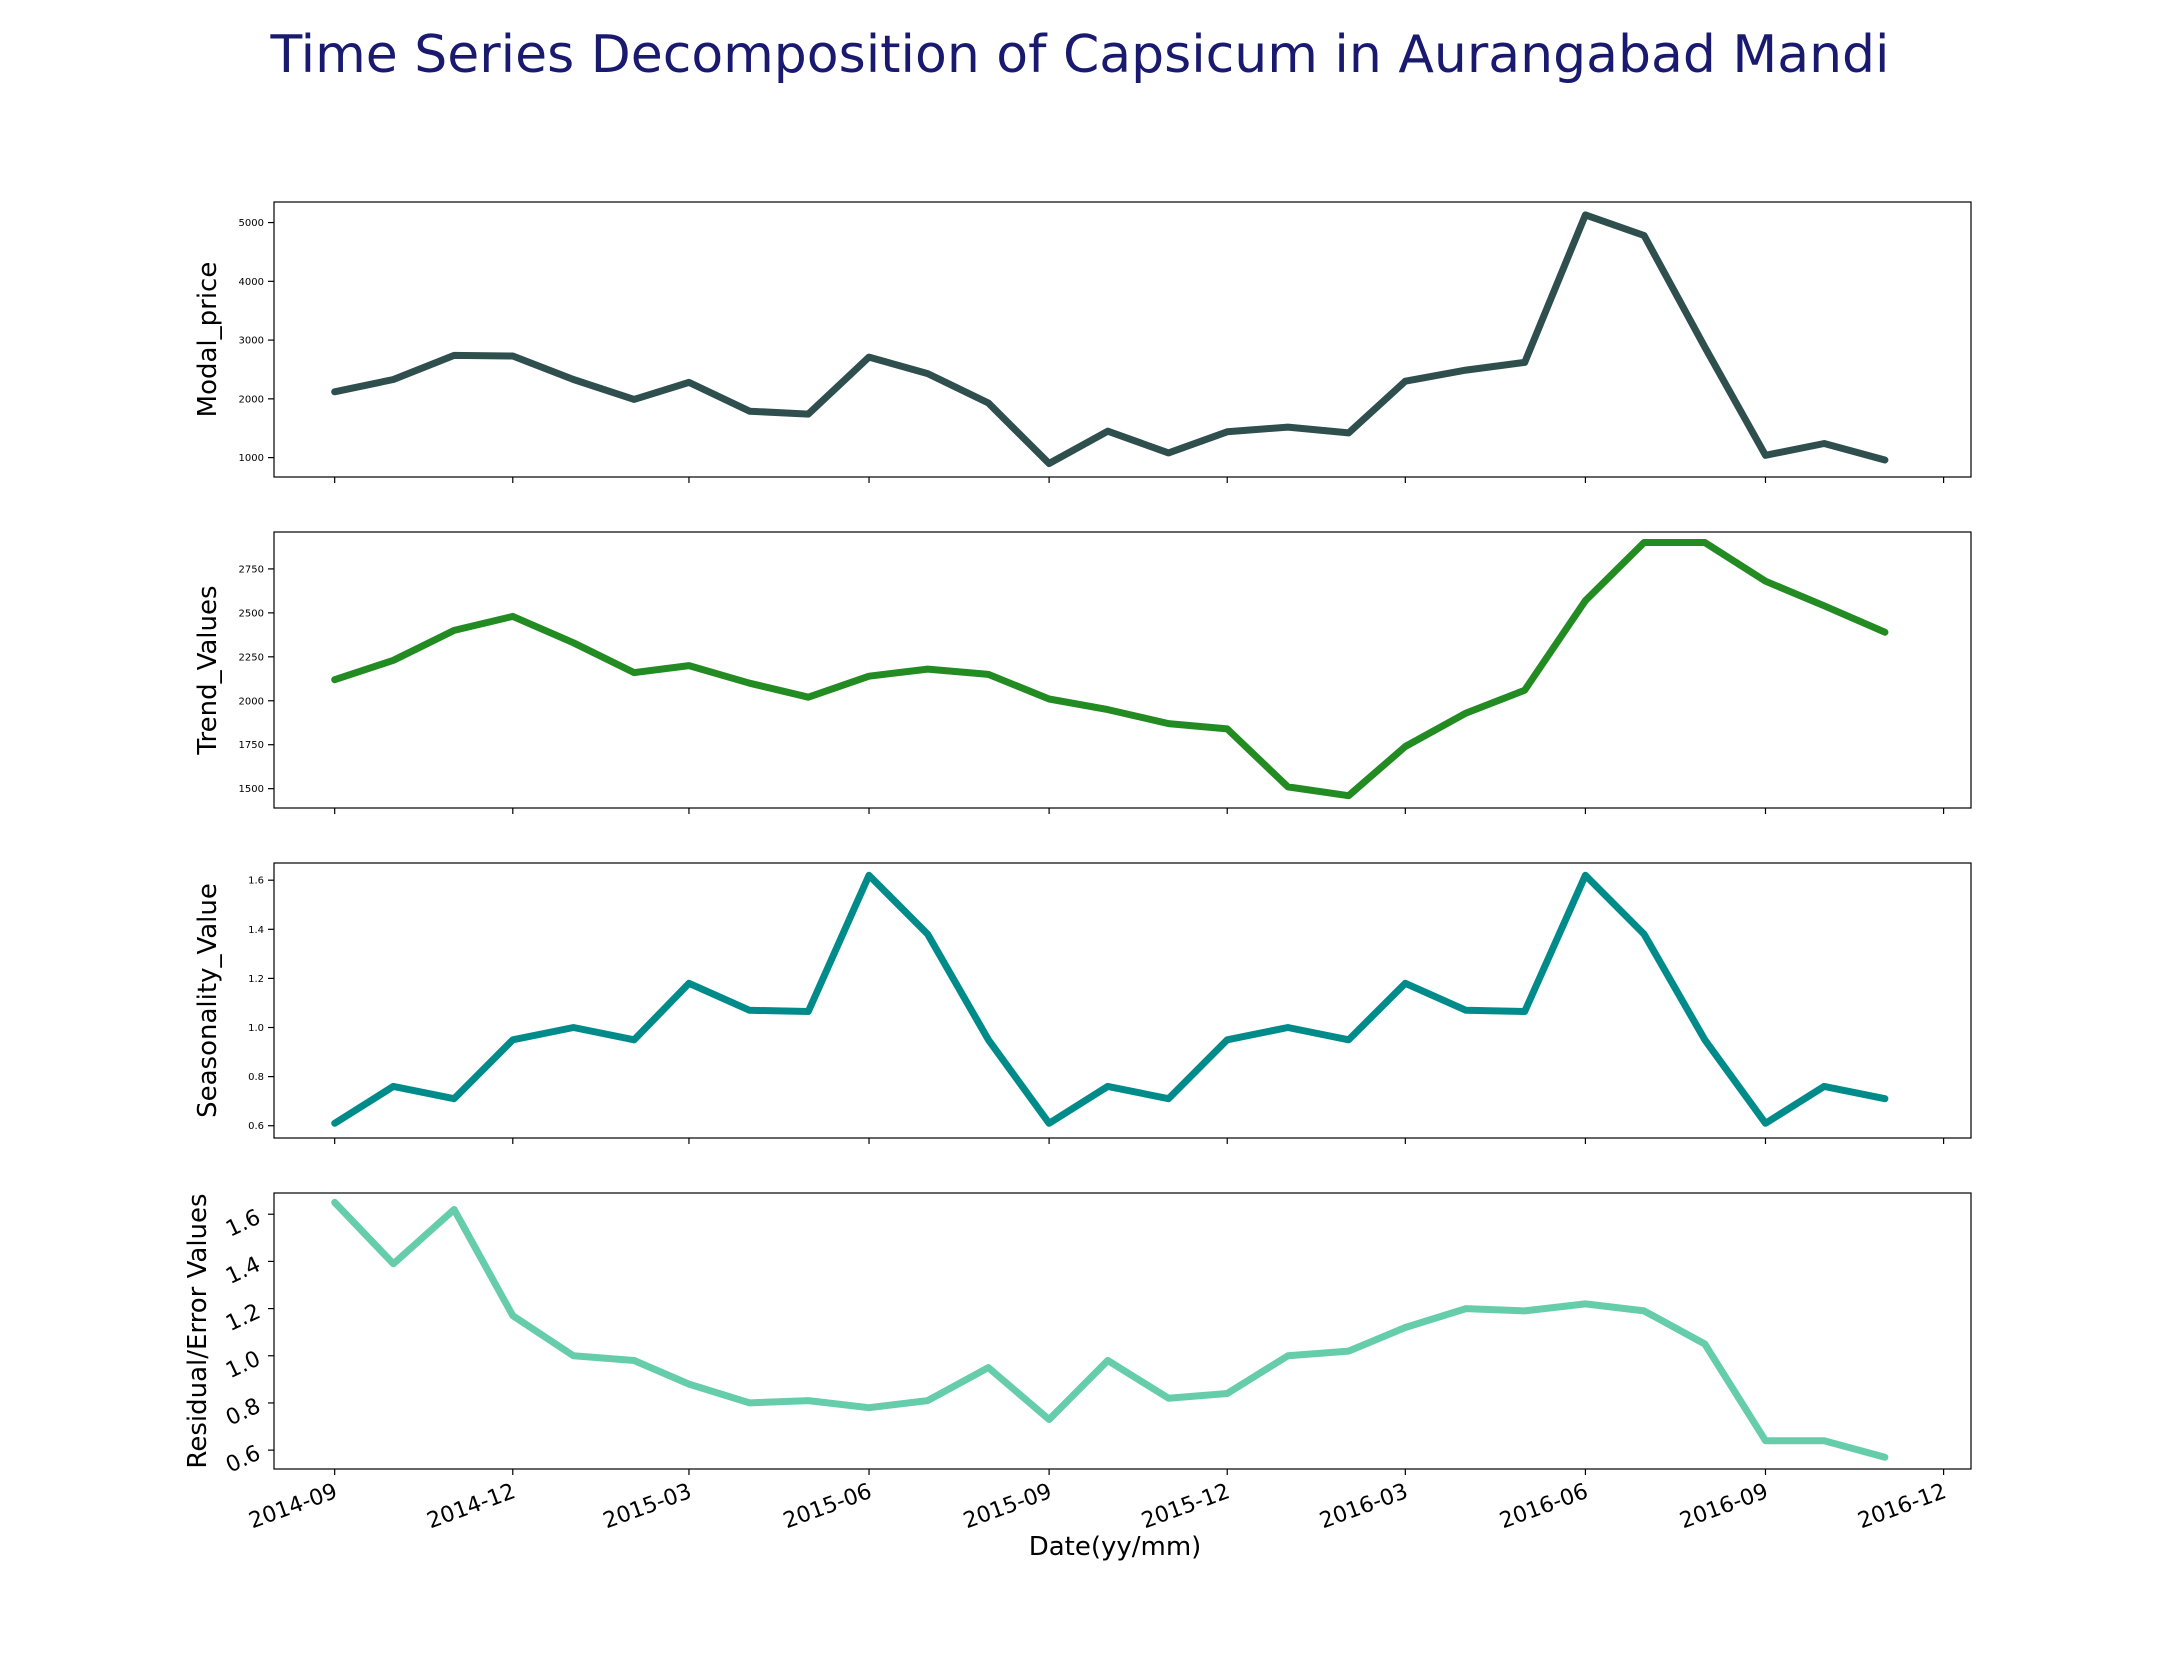 Image resolution: width=2160 pixels, height=1656 pixels. I want to click on x-tick-label: 2015-12, so click(1185, 1506).